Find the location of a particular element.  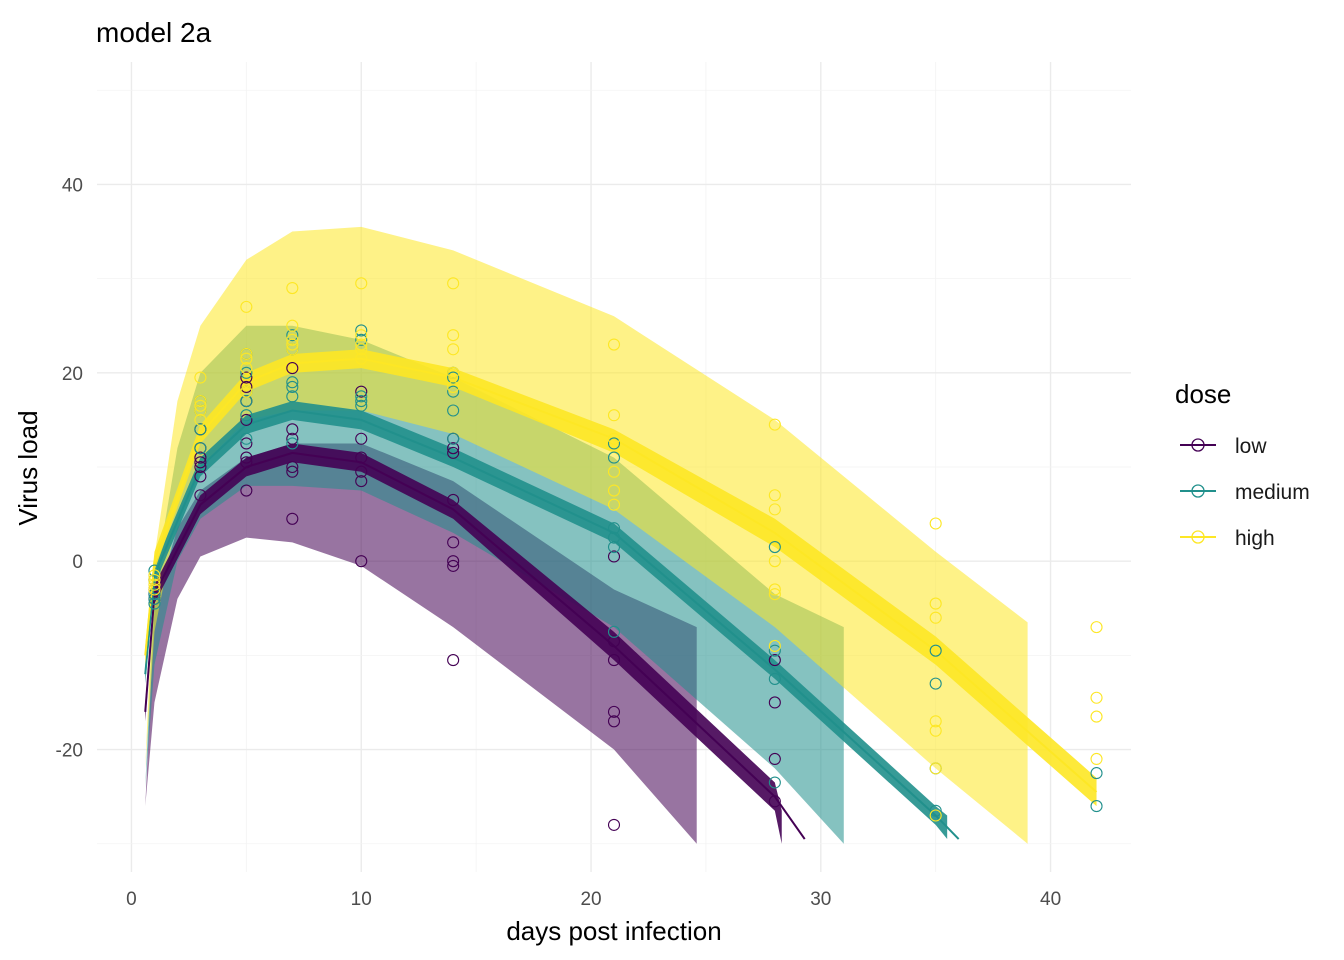

x-tick-label-40: 40 is located at coordinates (1050, 899).